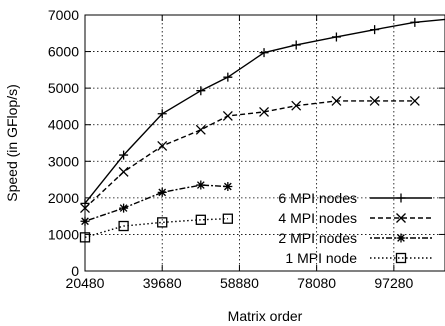 Image resolution: width=445 pixels, height=326 pixels. What do you see at coordinates (265, 316) in the screenshot?
I see `x-axis-label: Matrix order` at bounding box center [265, 316].